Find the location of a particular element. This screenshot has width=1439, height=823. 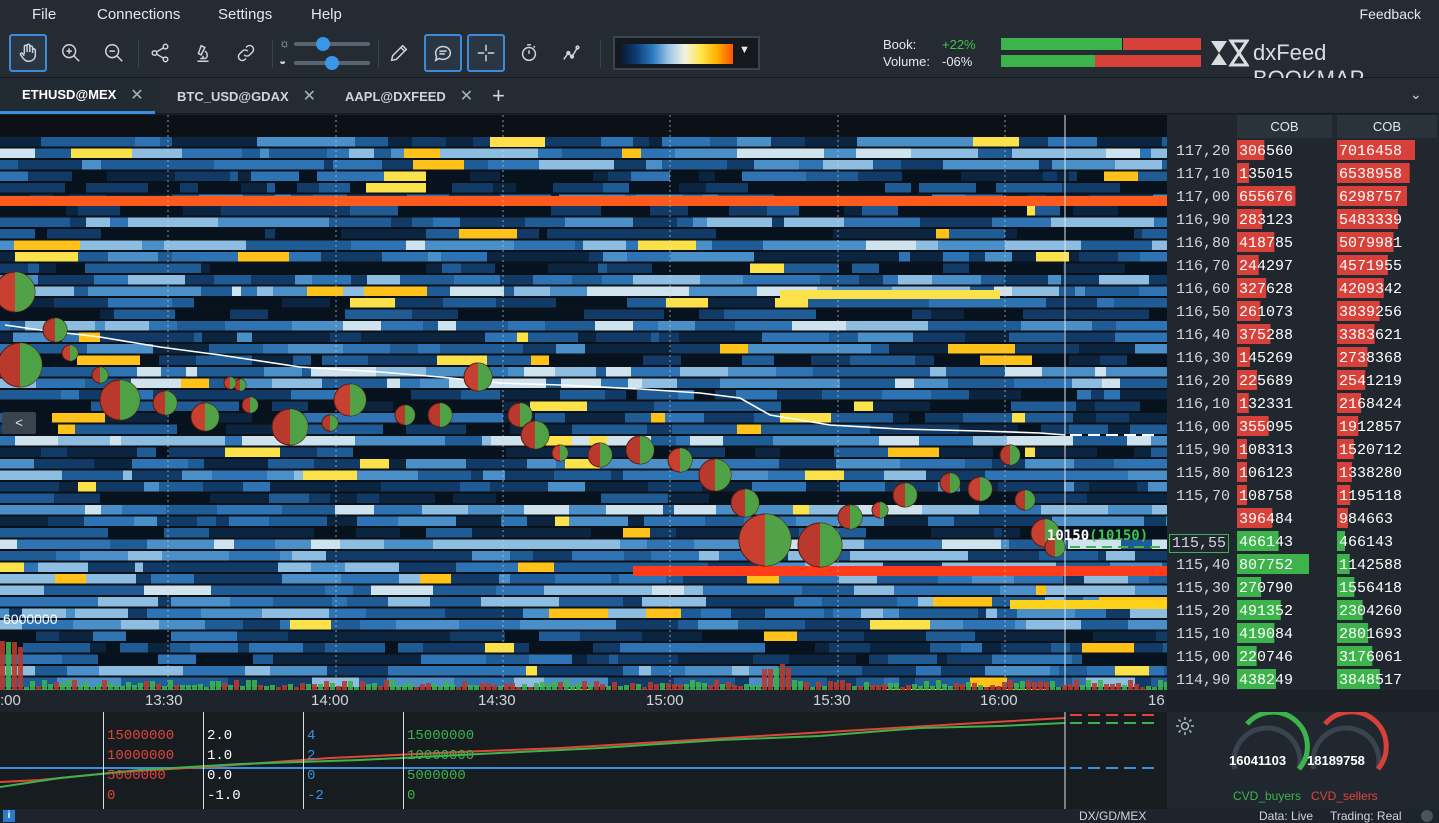

stopwatch-button is located at coordinates (529, 53).